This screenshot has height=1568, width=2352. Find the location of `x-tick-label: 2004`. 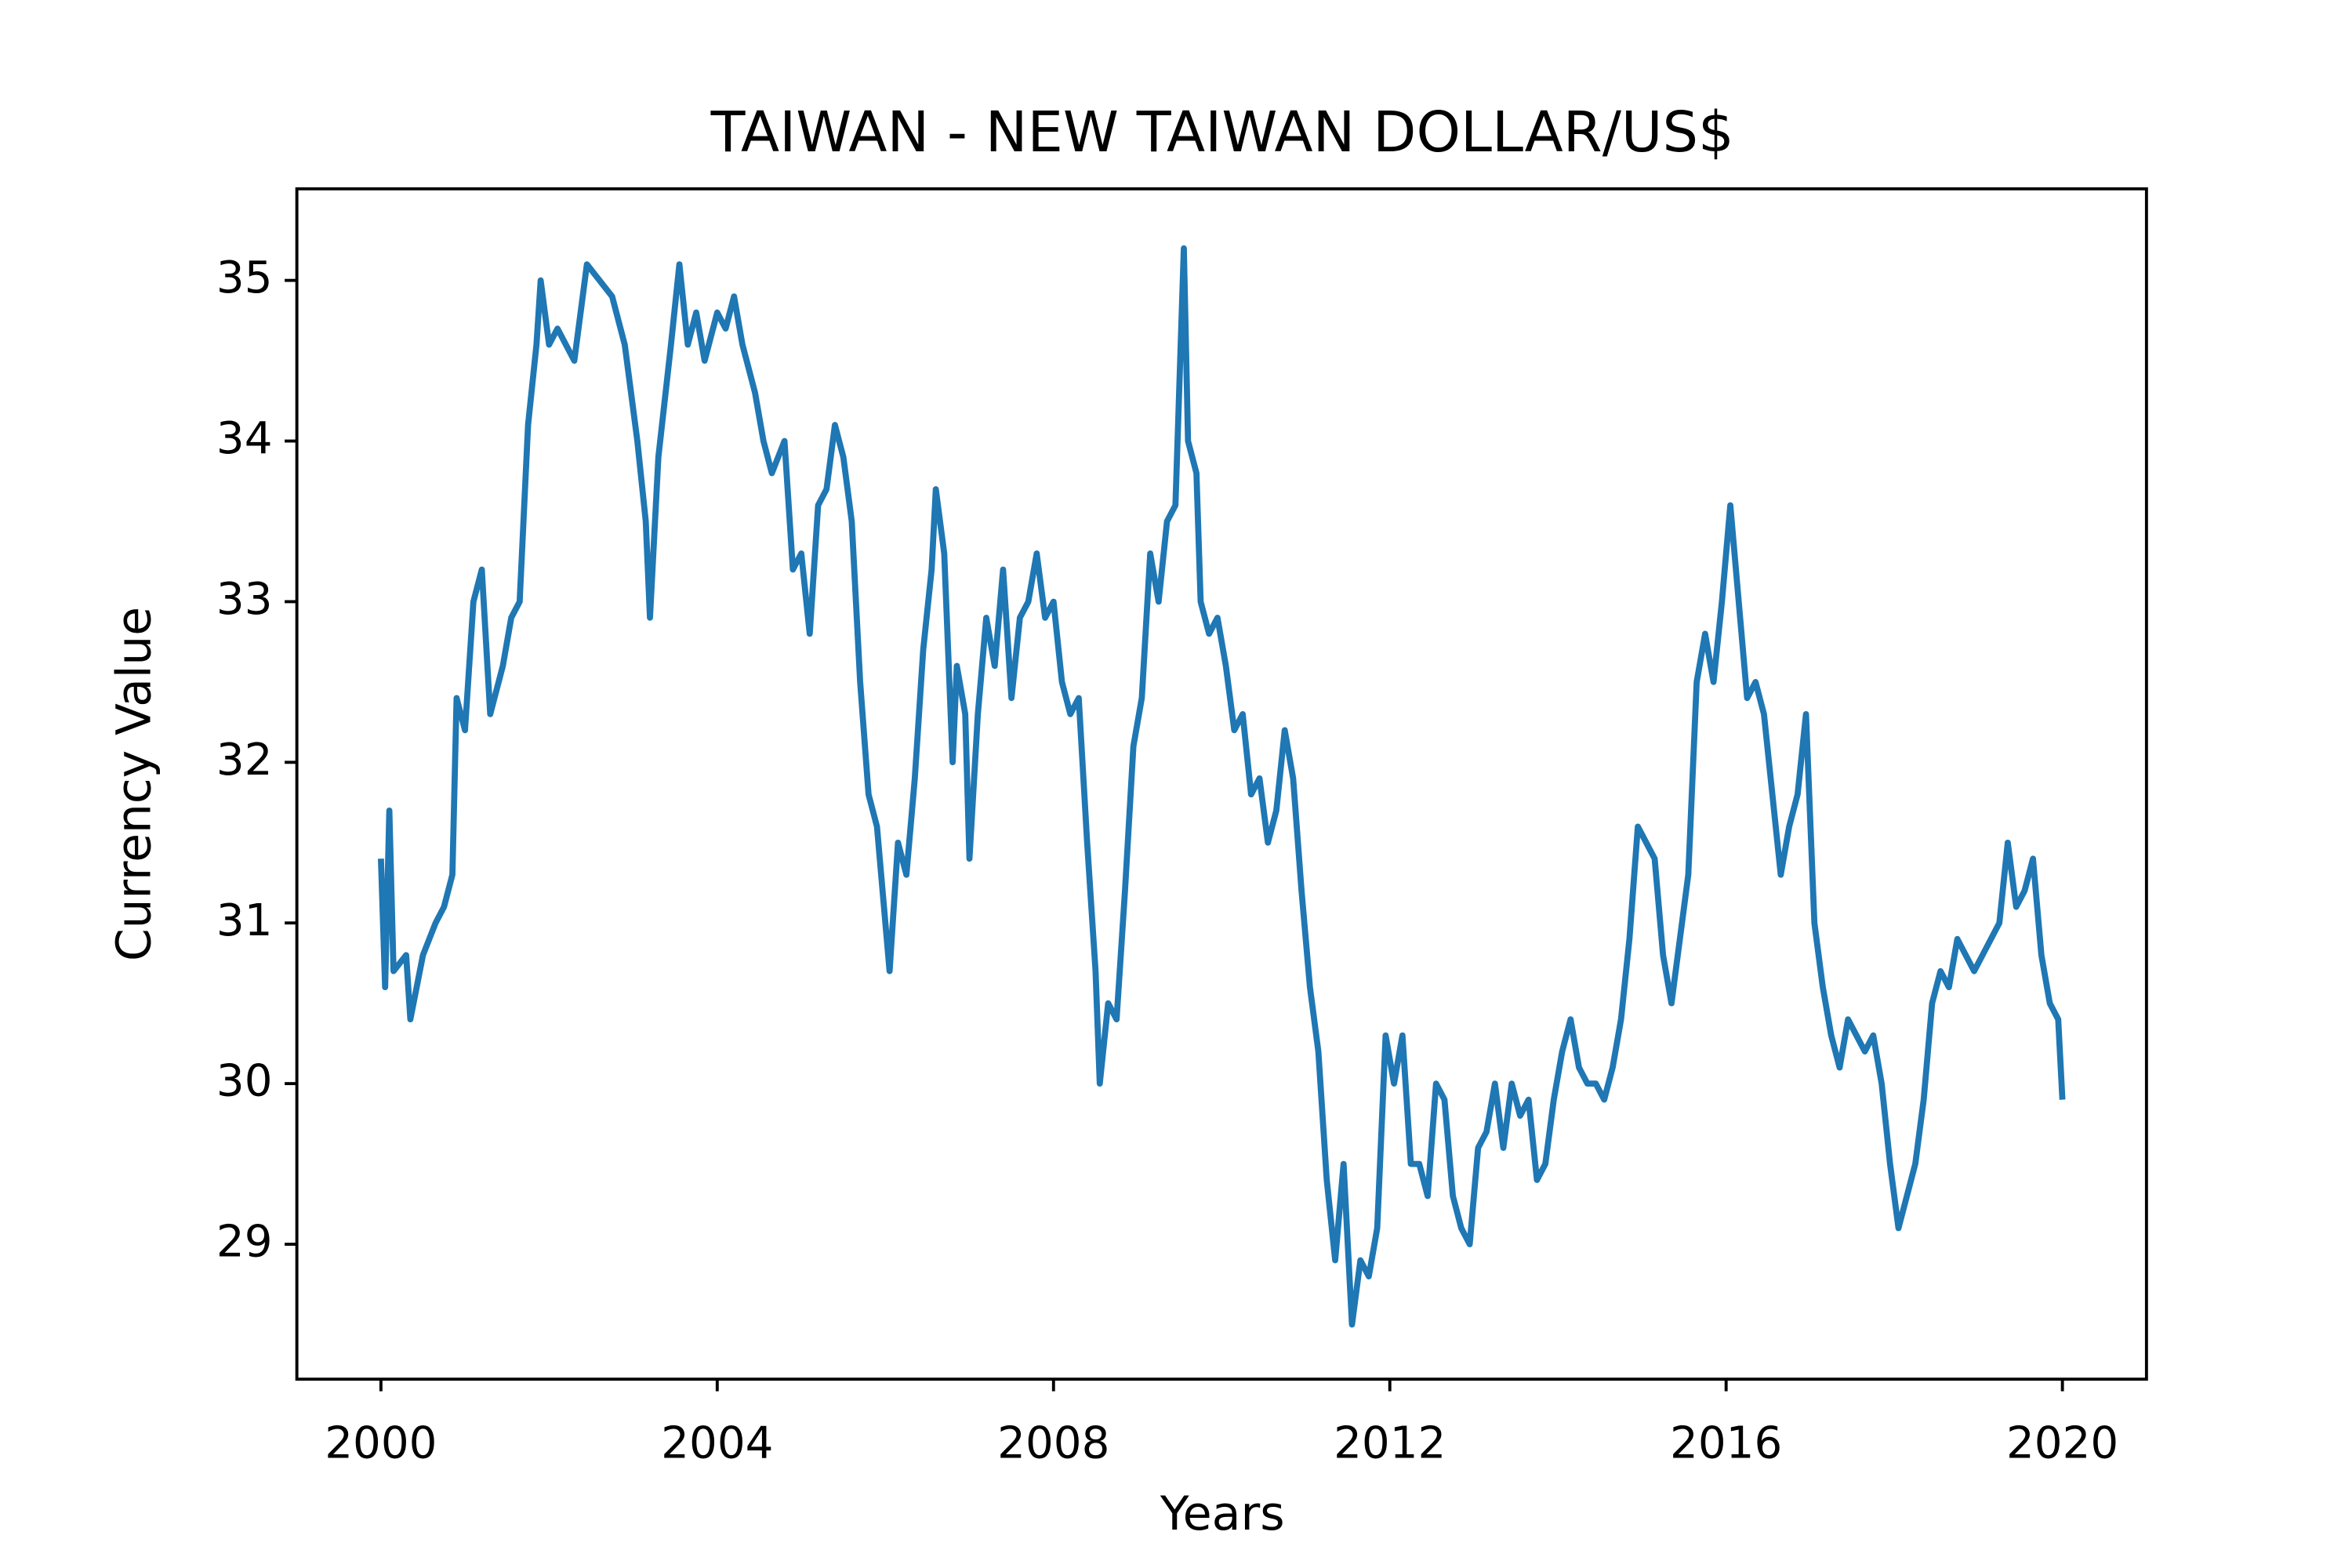

x-tick-label: 2004 is located at coordinates (717, 1443).